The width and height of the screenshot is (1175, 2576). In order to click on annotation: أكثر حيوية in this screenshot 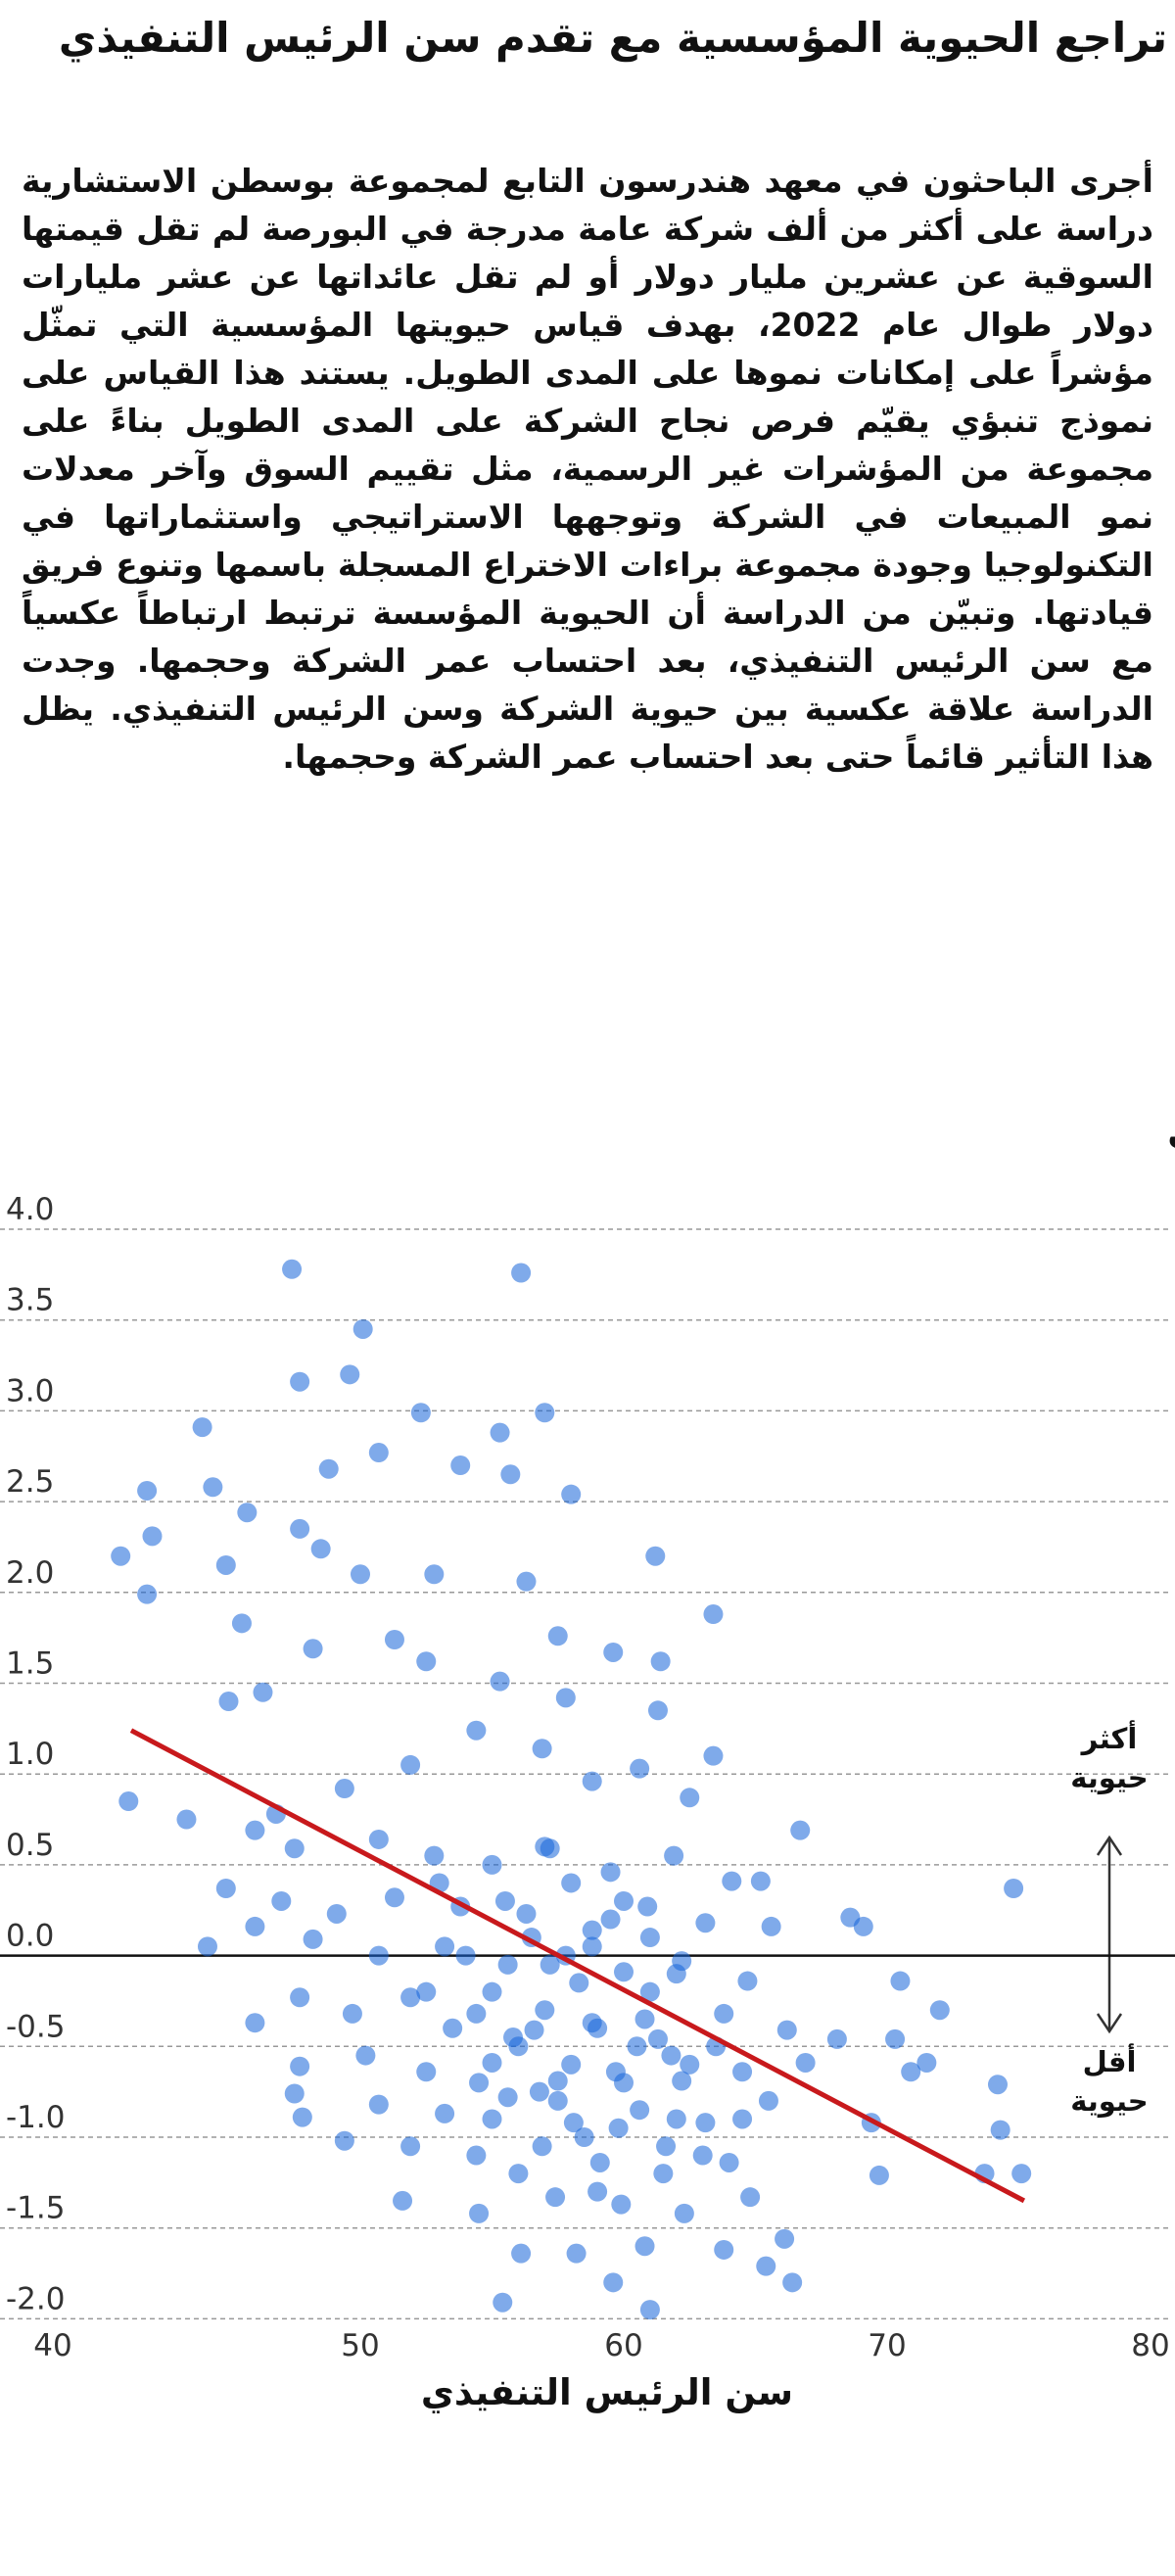, I will do `click(1109, 1758)`.